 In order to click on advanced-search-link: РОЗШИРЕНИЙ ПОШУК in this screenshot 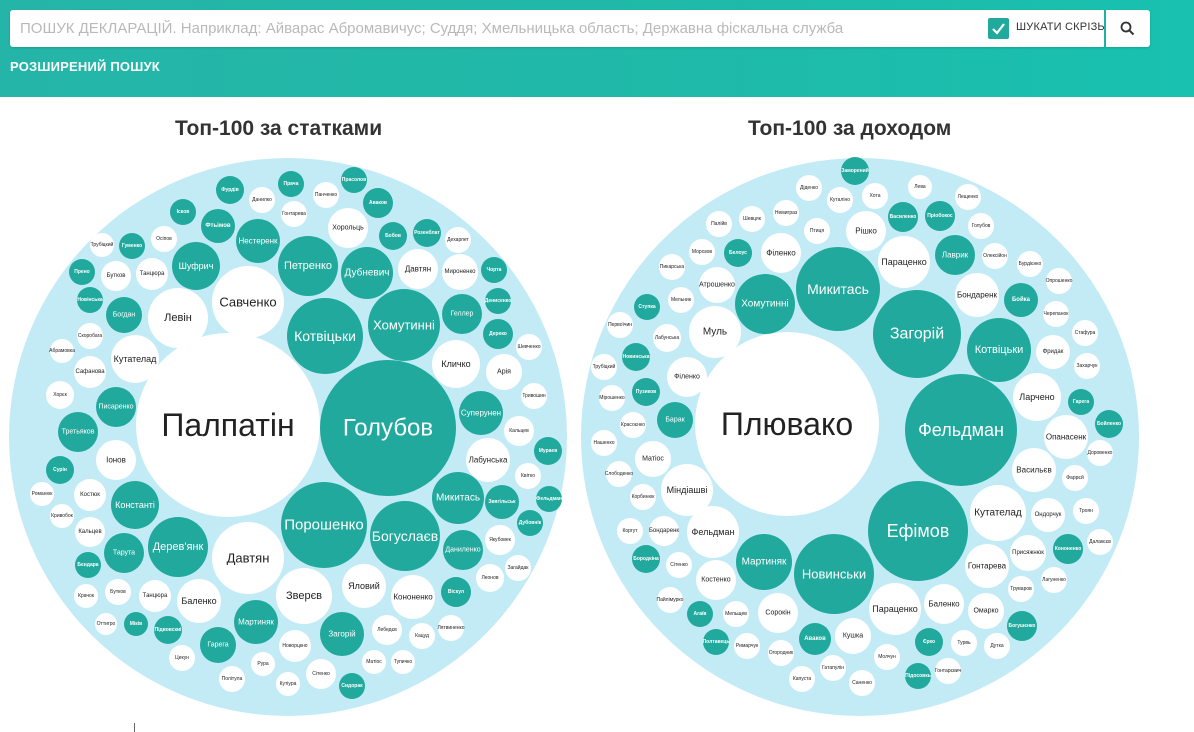, I will do `click(85, 66)`.